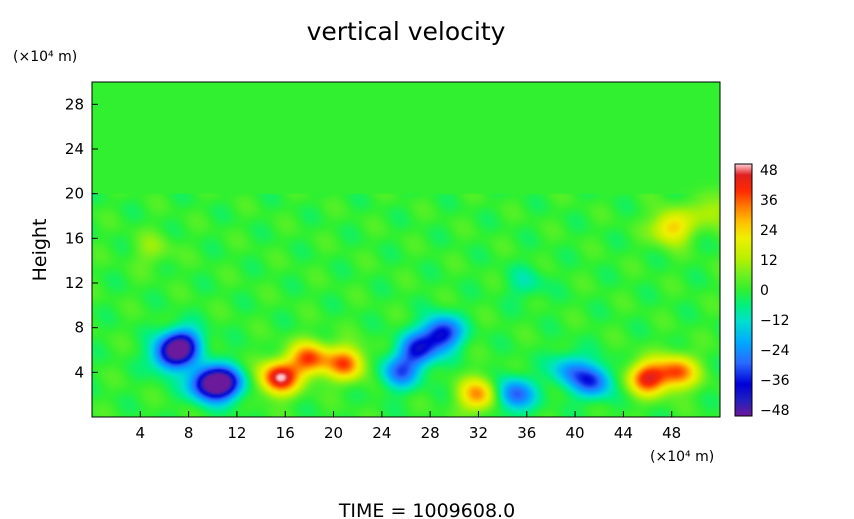  Describe the element at coordinates (769, 231) in the screenshot. I see `colorbar-tick-label-2: 24` at that location.